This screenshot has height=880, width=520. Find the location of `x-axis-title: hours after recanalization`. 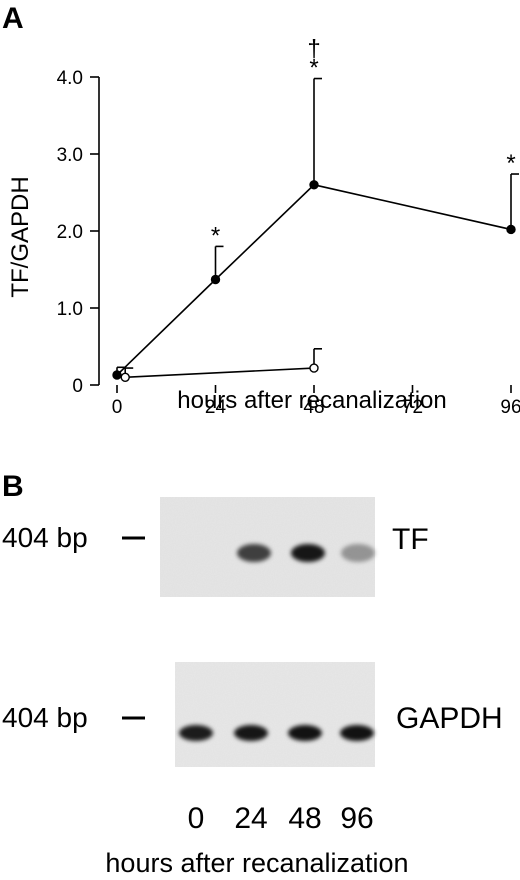

x-axis-title: hours after recanalization is located at coordinates (311, 400).